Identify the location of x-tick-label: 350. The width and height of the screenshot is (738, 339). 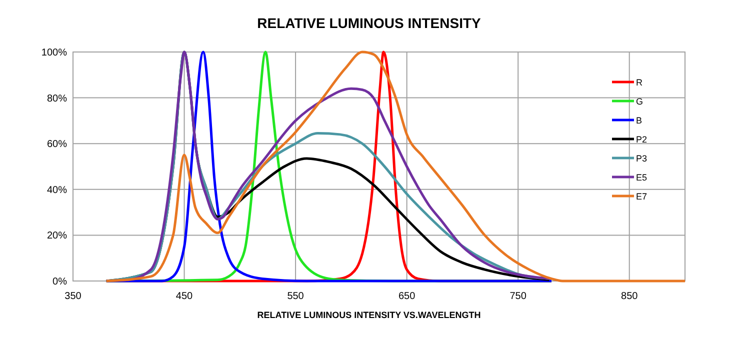
(73, 296).